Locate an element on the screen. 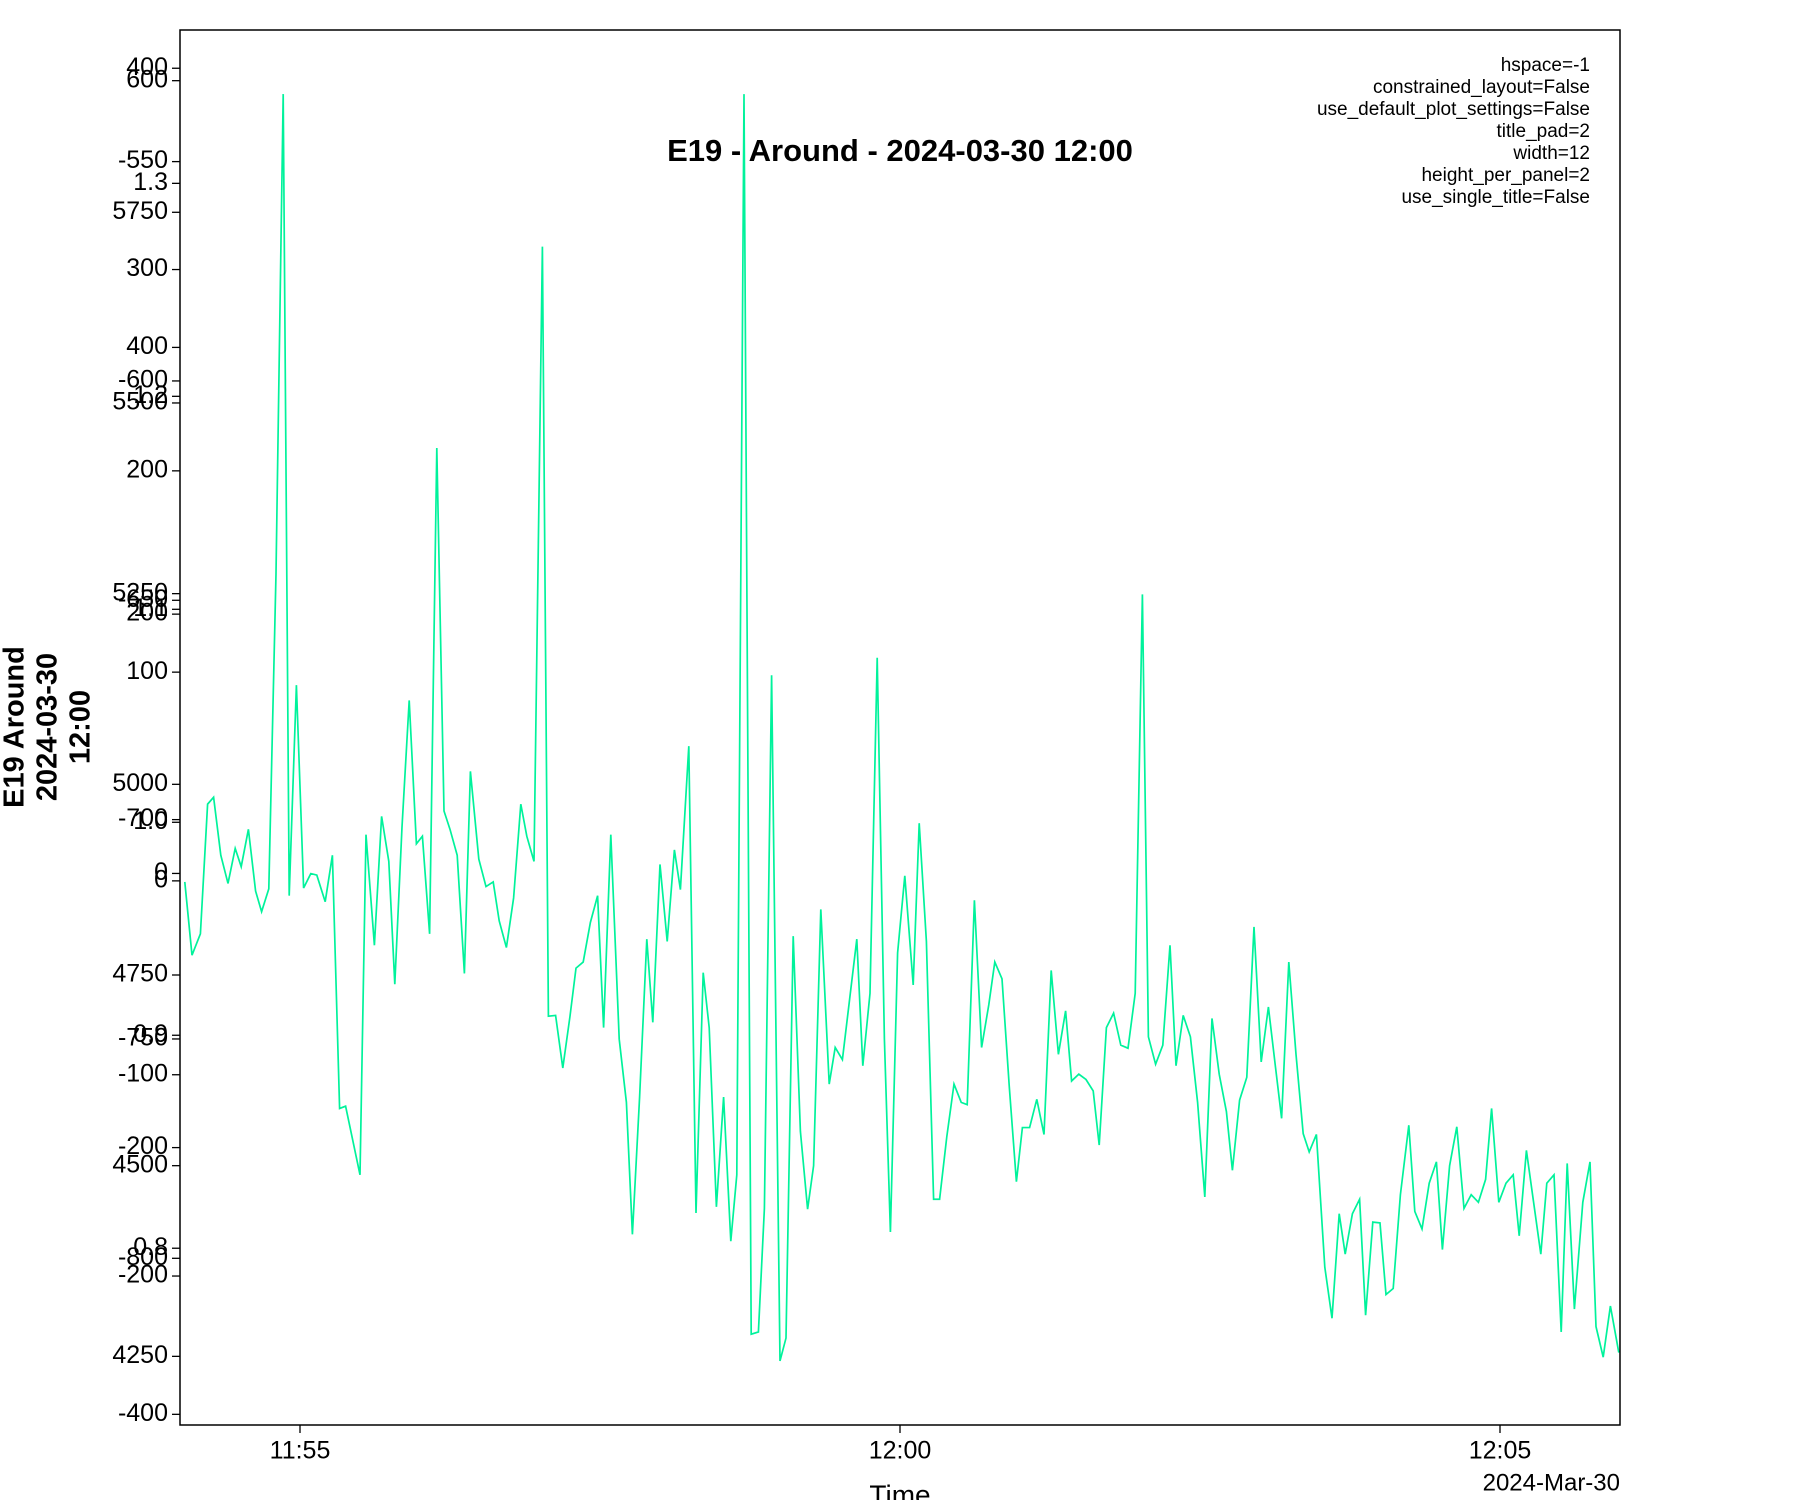  annotation: title_pad=2 is located at coordinates (1544, 131).